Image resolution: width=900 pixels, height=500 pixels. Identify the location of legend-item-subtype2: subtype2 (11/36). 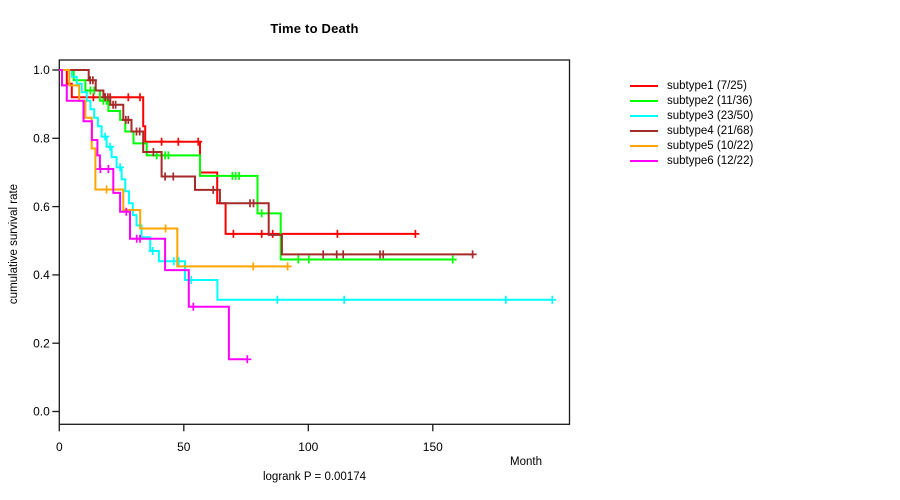
(691, 100).